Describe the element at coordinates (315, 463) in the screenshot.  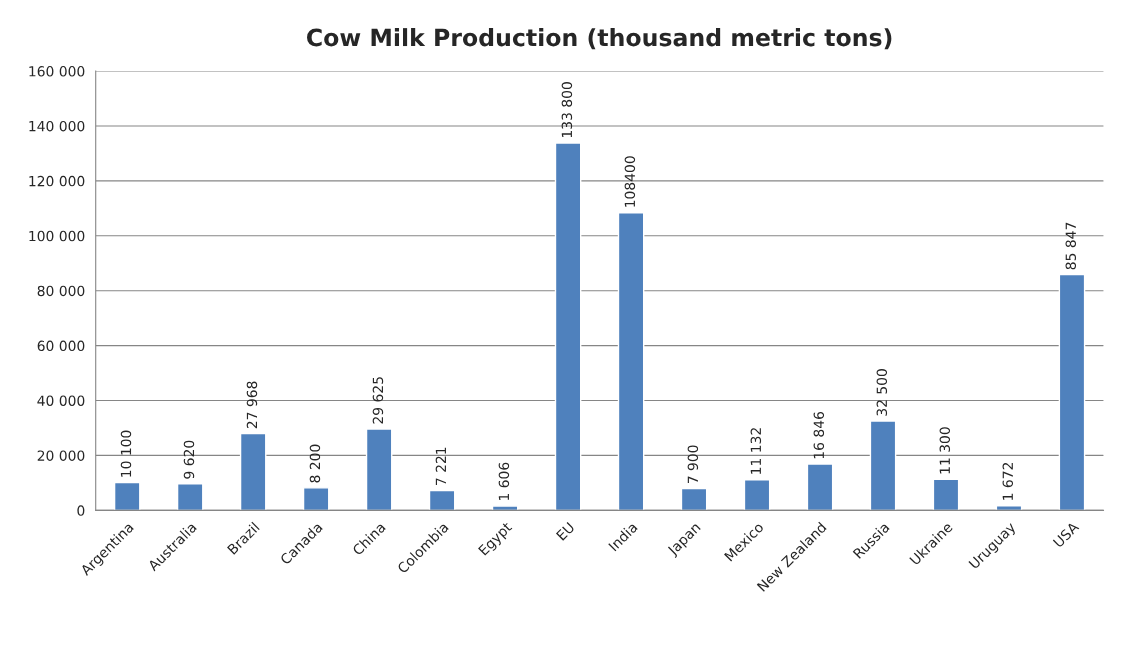
I see `data-label: 8 200` at that location.